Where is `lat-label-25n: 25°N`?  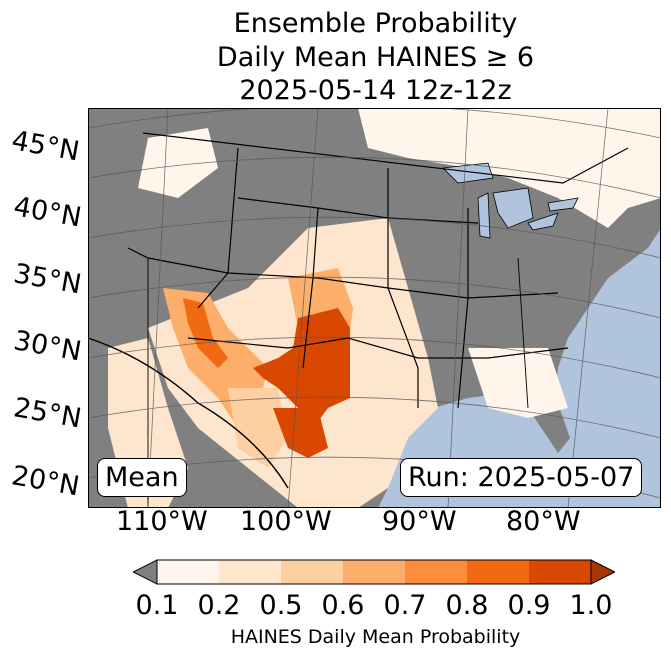
lat-label-25n: 25°N is located at coordinates (47, 413).